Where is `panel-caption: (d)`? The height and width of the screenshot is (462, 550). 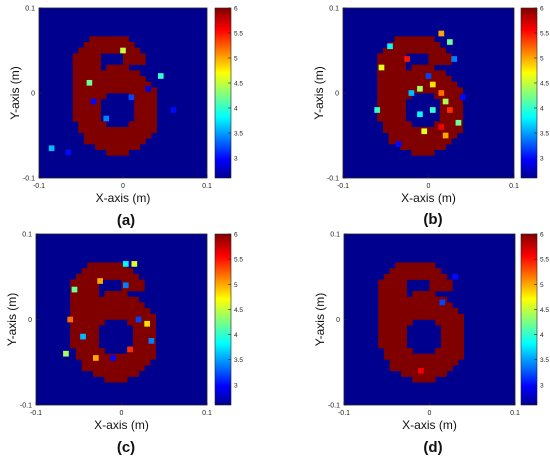 panel-caption: (d) is located at coordinates (432, 447).